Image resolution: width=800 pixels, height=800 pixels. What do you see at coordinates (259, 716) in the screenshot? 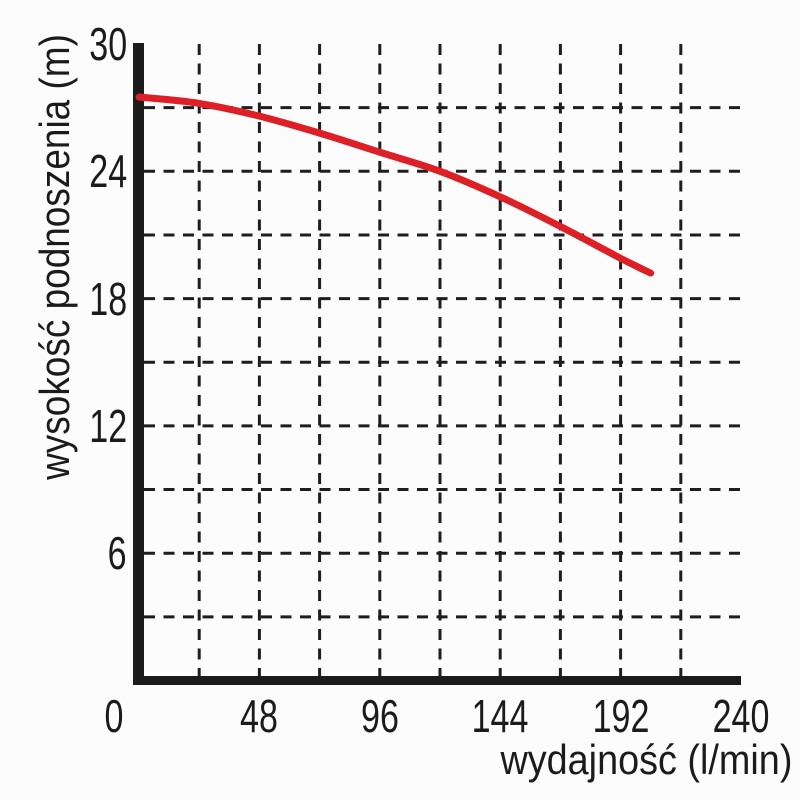
I see `x-tick-label: 48` at bounding box center [259, 716].